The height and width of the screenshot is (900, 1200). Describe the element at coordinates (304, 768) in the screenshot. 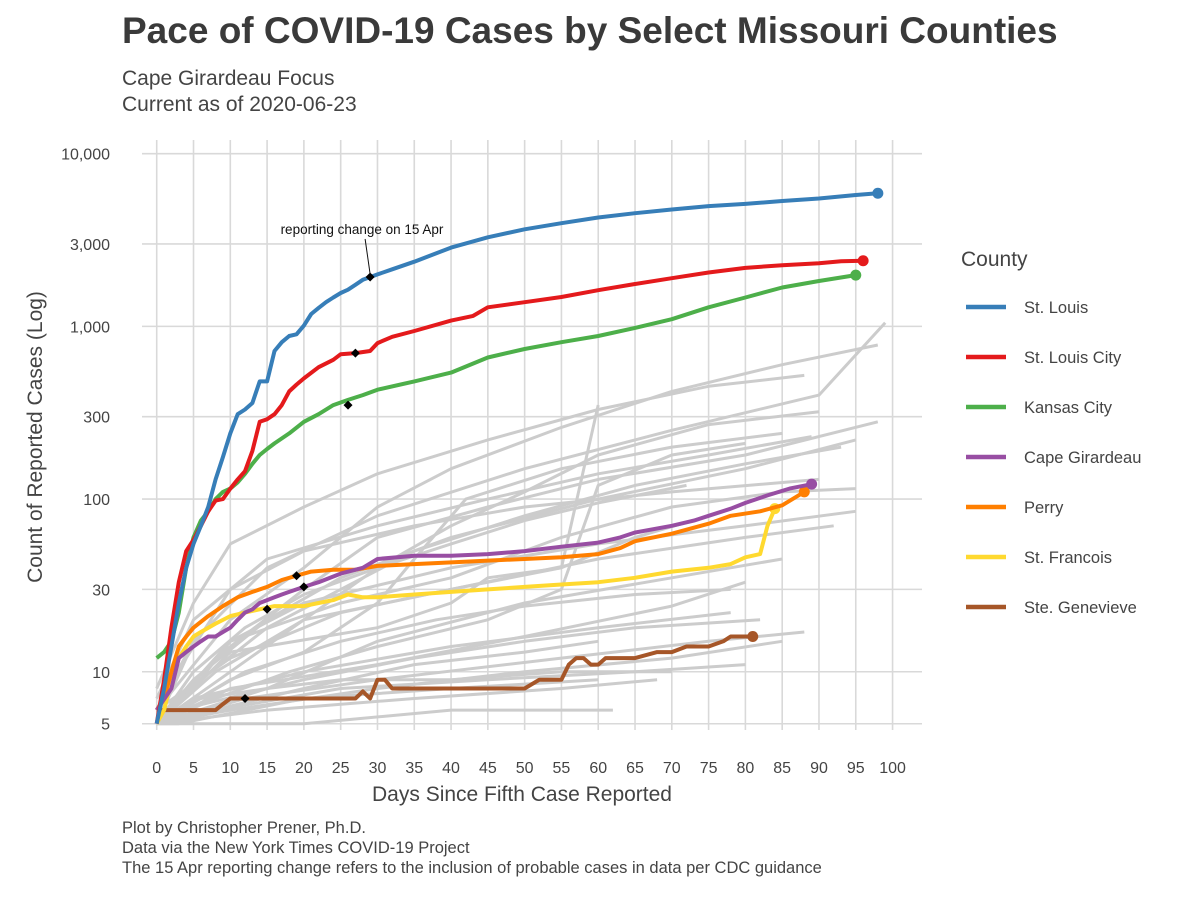

I see `x-tick-label: 20` at that location.